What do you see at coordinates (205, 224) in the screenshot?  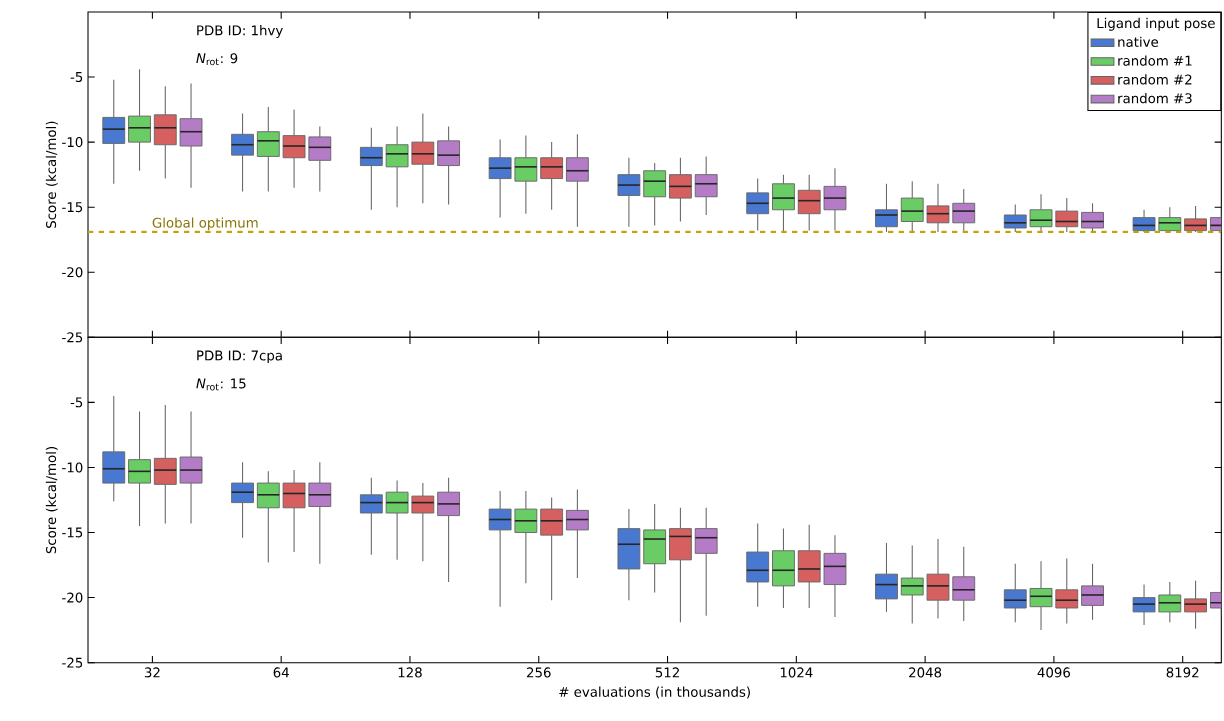 I see `ref-line-label: Global optimum` at bounding box center [205, 224].